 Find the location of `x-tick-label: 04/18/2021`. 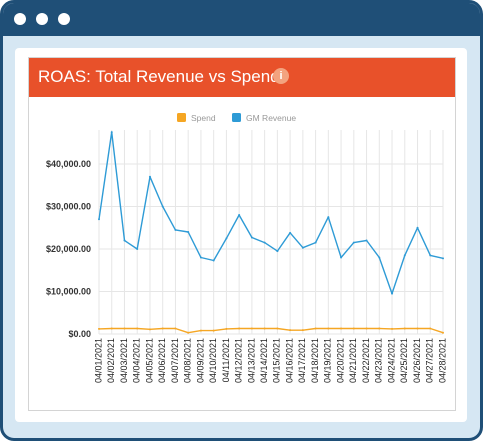

x-tick-label: 04/18/2021 is located at coordinates (315, 360).